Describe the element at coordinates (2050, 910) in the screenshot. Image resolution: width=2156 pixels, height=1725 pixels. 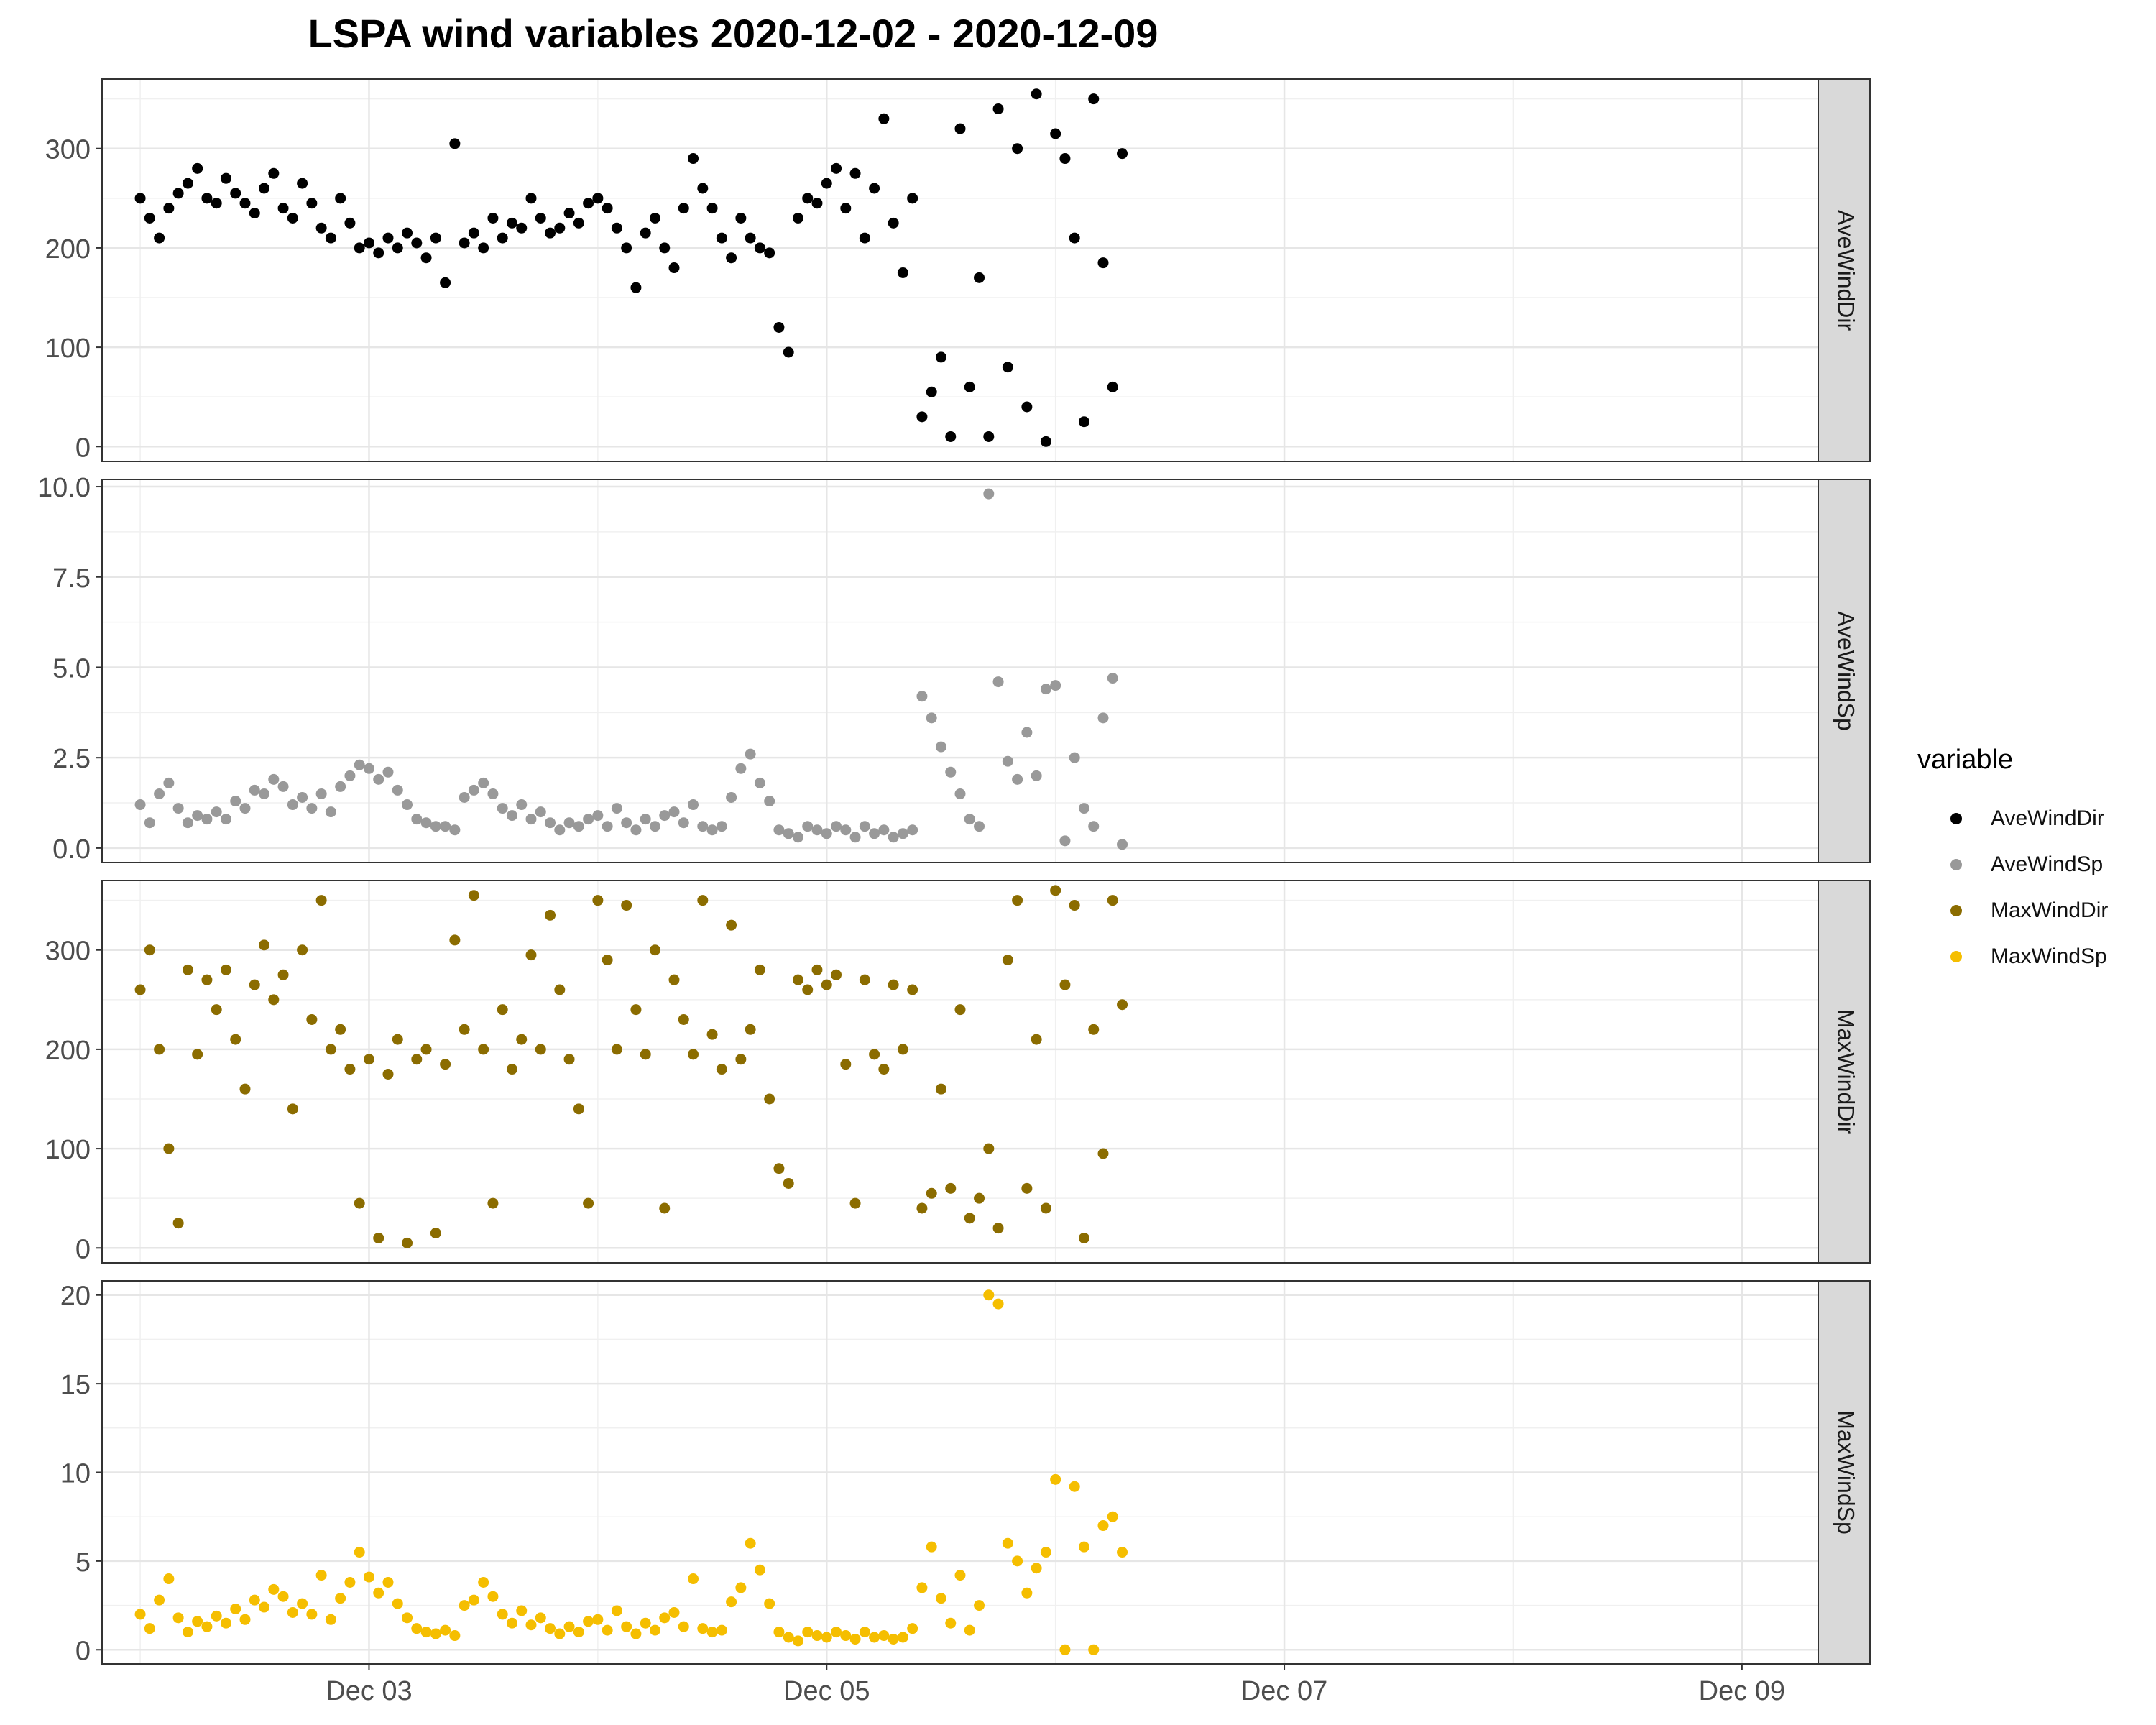
I see `legend-label: MaxWindDir` at that location.